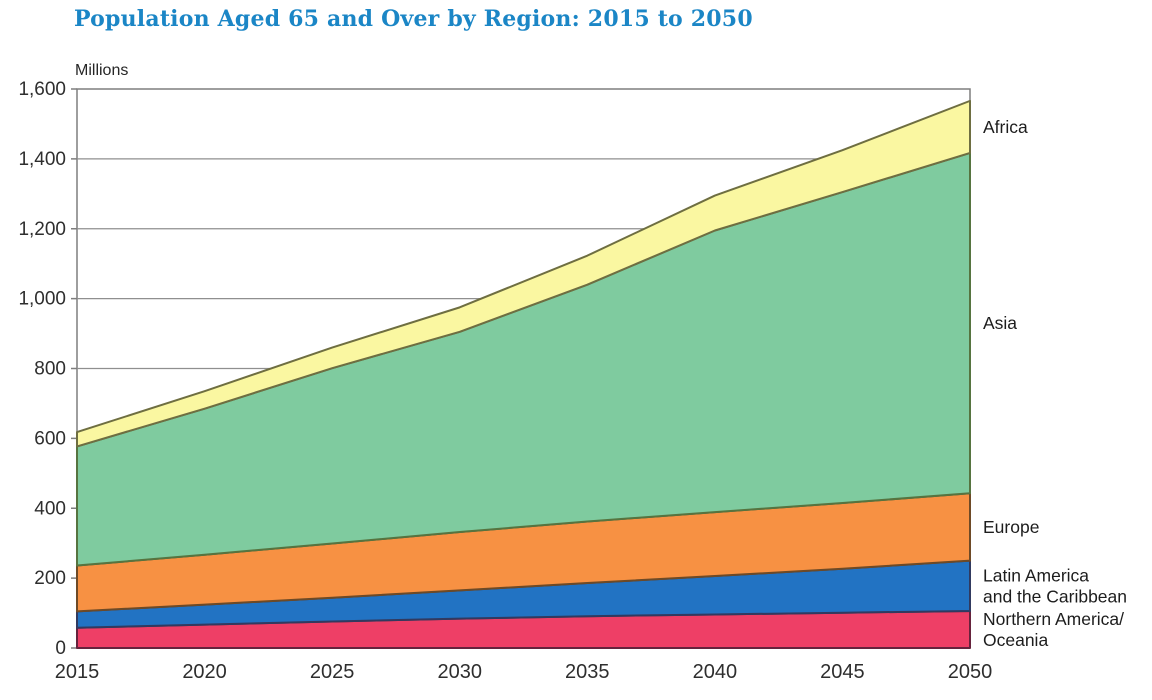 The width and height of the screenshot is (1152, 700). Describe the element at coordinates (50, 369) in the screenshot. I see `y-tick-label-800: 800` at that location.